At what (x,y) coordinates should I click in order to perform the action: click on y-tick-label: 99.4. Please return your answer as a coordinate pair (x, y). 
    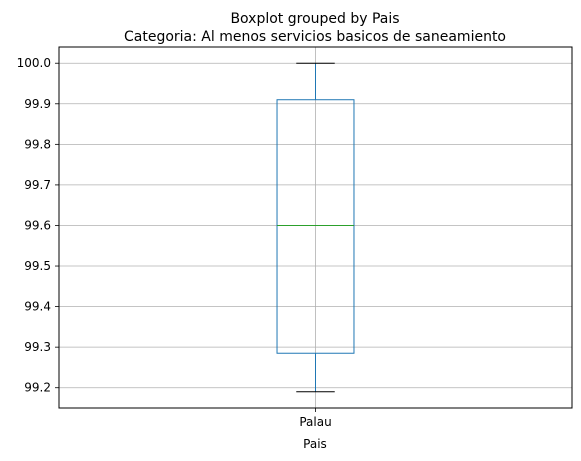
    Looking at the image, I should click on (37, 307).